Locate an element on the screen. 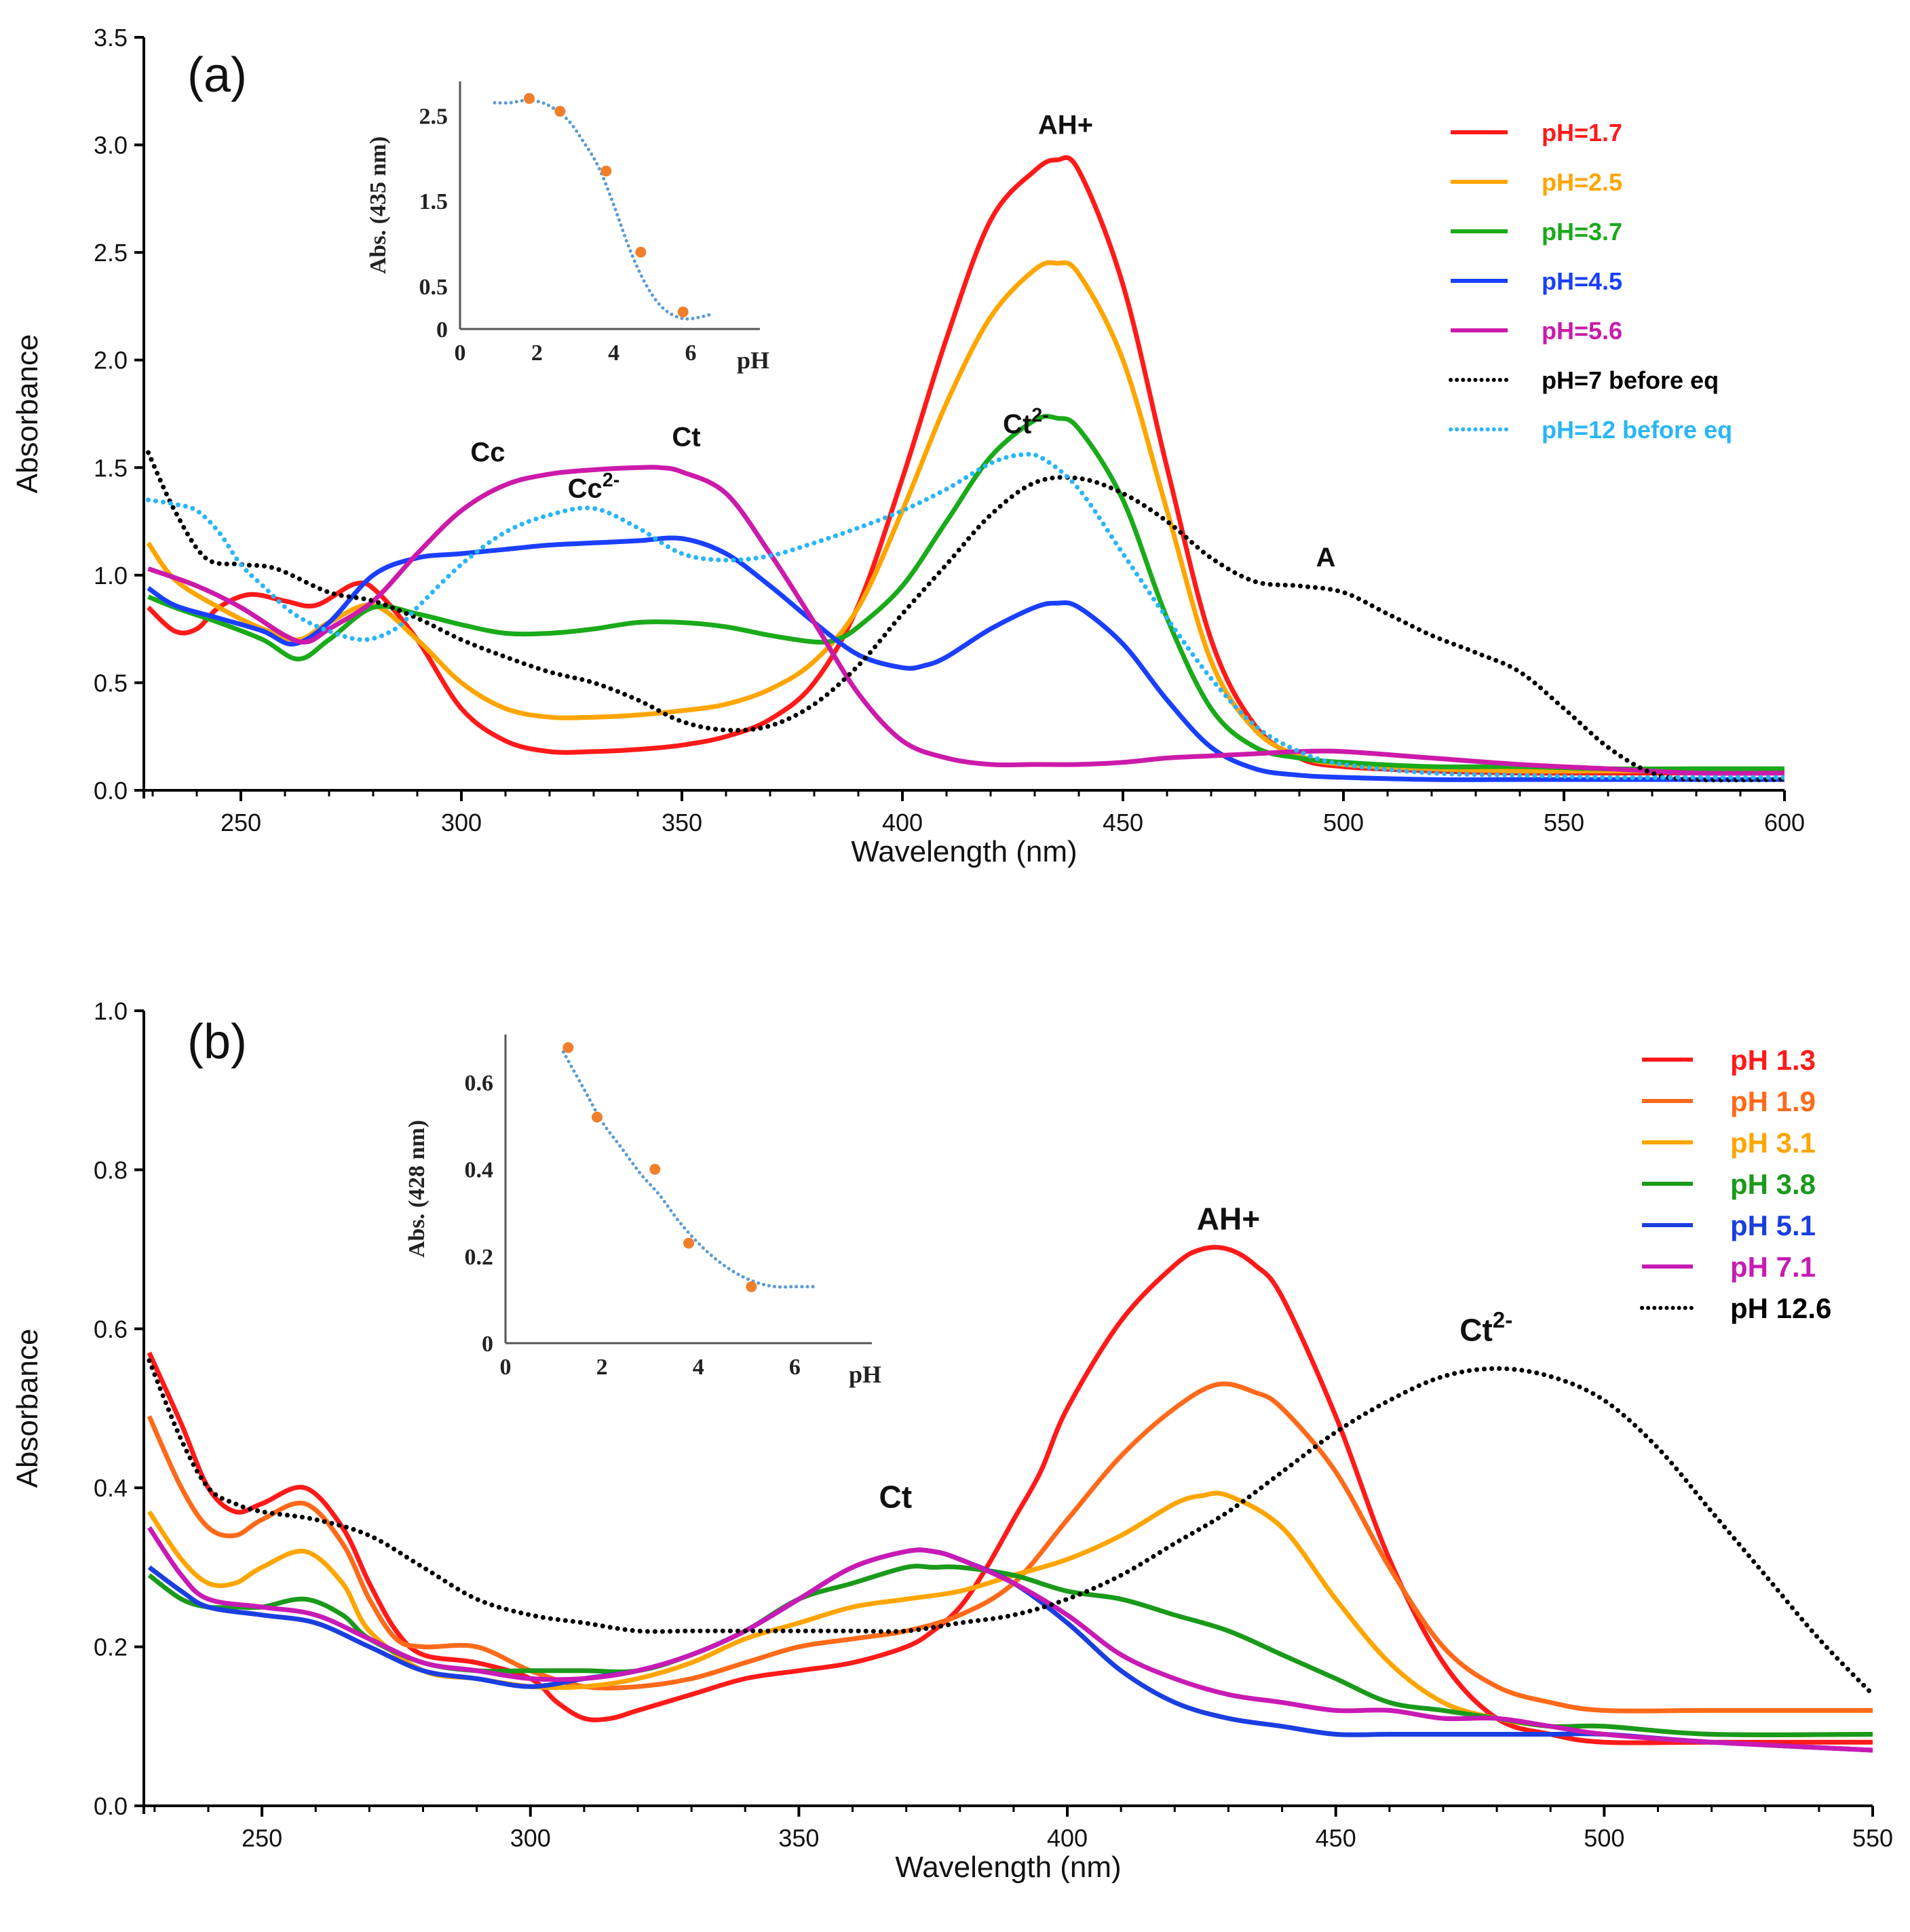 This screenshot has height=1932, width=1910. annotation-cc-2: Cc2- is located at coordinates (594, 486).